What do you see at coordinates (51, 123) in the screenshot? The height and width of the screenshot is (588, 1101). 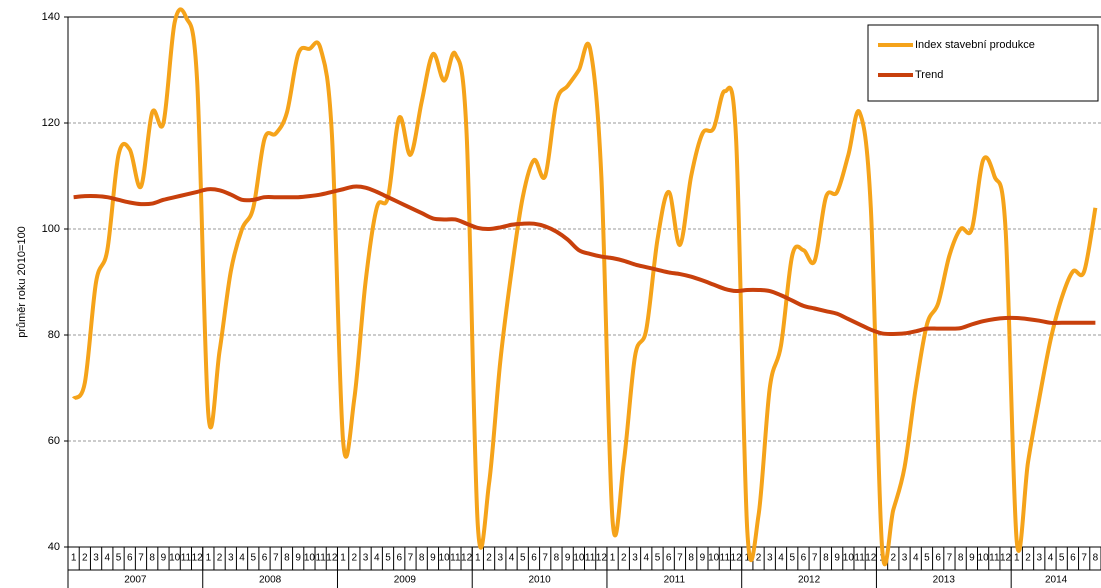 I see `y-tick-label: 120` at bounding box center [51, 123].